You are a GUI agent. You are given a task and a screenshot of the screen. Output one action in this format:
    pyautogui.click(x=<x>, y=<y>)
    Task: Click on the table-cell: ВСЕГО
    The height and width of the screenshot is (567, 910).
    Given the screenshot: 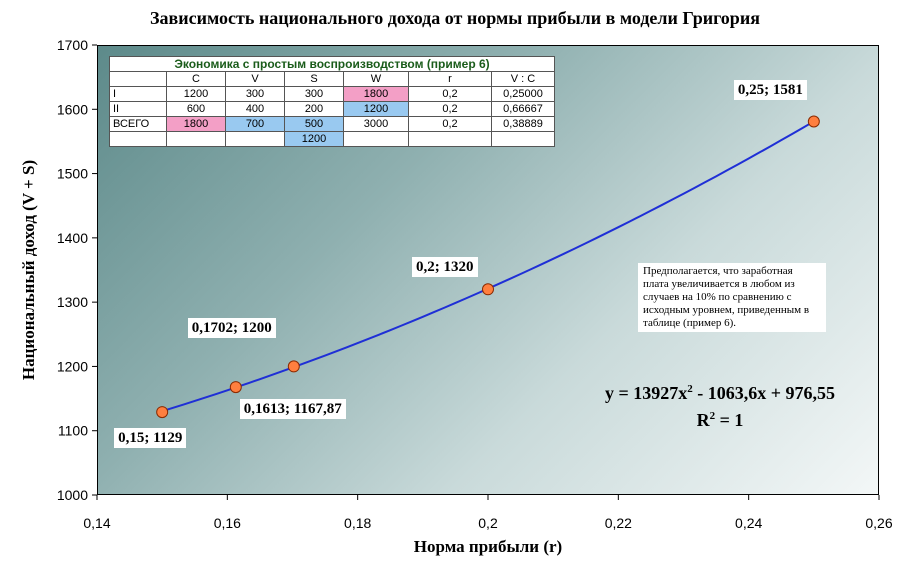 What is the action you would take?
    pyautogui.click(x=138, y=124)
    